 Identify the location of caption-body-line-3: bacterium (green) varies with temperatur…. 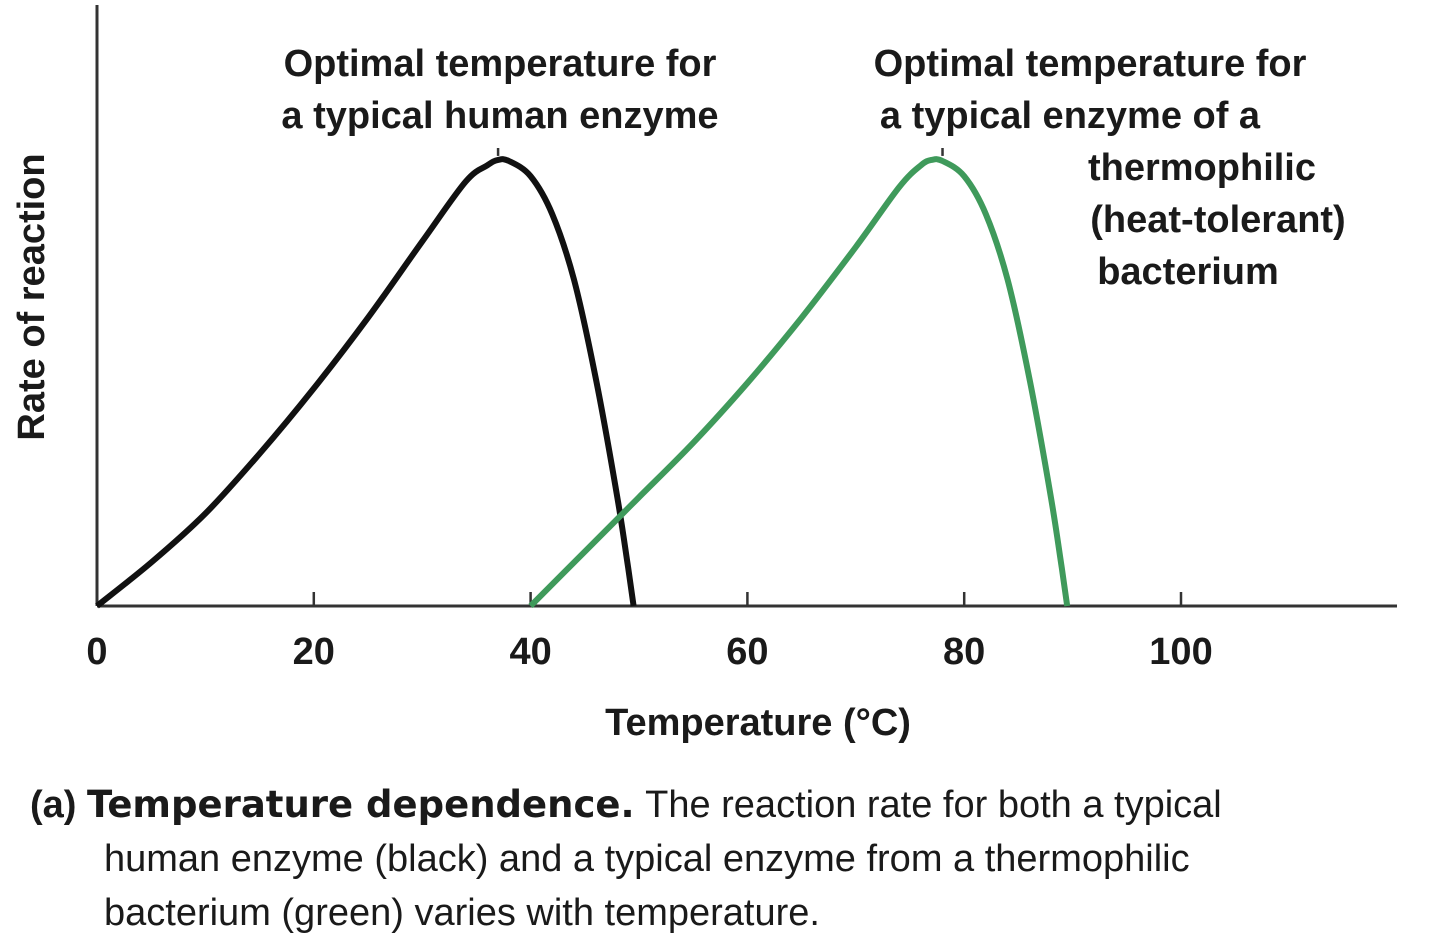
(462, 913).